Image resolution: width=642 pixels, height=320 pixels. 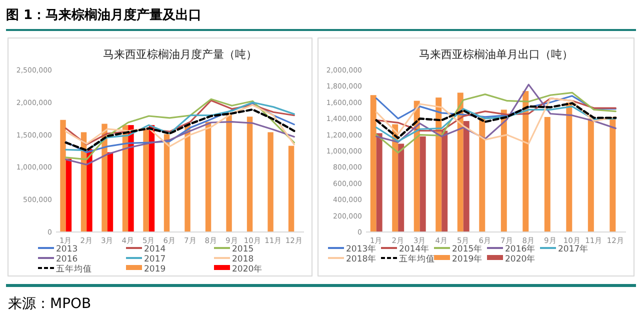 What do you see at coordinates (155, 249) in the screenshot?
I see `legend-label: 2014` at bounding box center [155, 249].